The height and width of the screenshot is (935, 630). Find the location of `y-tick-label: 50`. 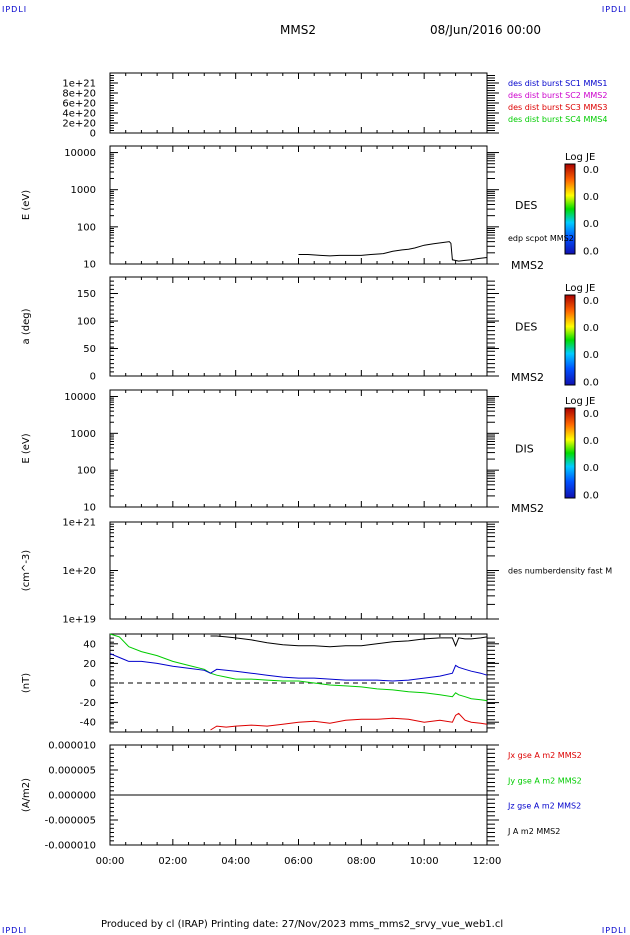

y-tick-label: 50 is located at coordinates (89, 349).